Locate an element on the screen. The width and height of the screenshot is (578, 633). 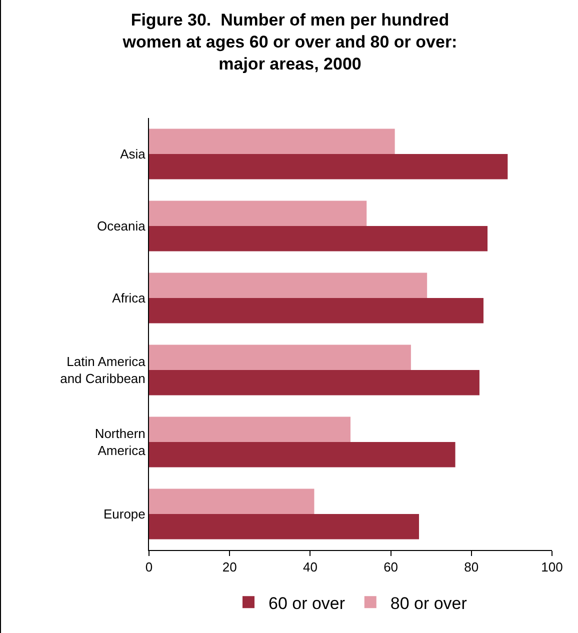
y-tick-label: Latin America and Caribbean is located at coordinates (103, 370).